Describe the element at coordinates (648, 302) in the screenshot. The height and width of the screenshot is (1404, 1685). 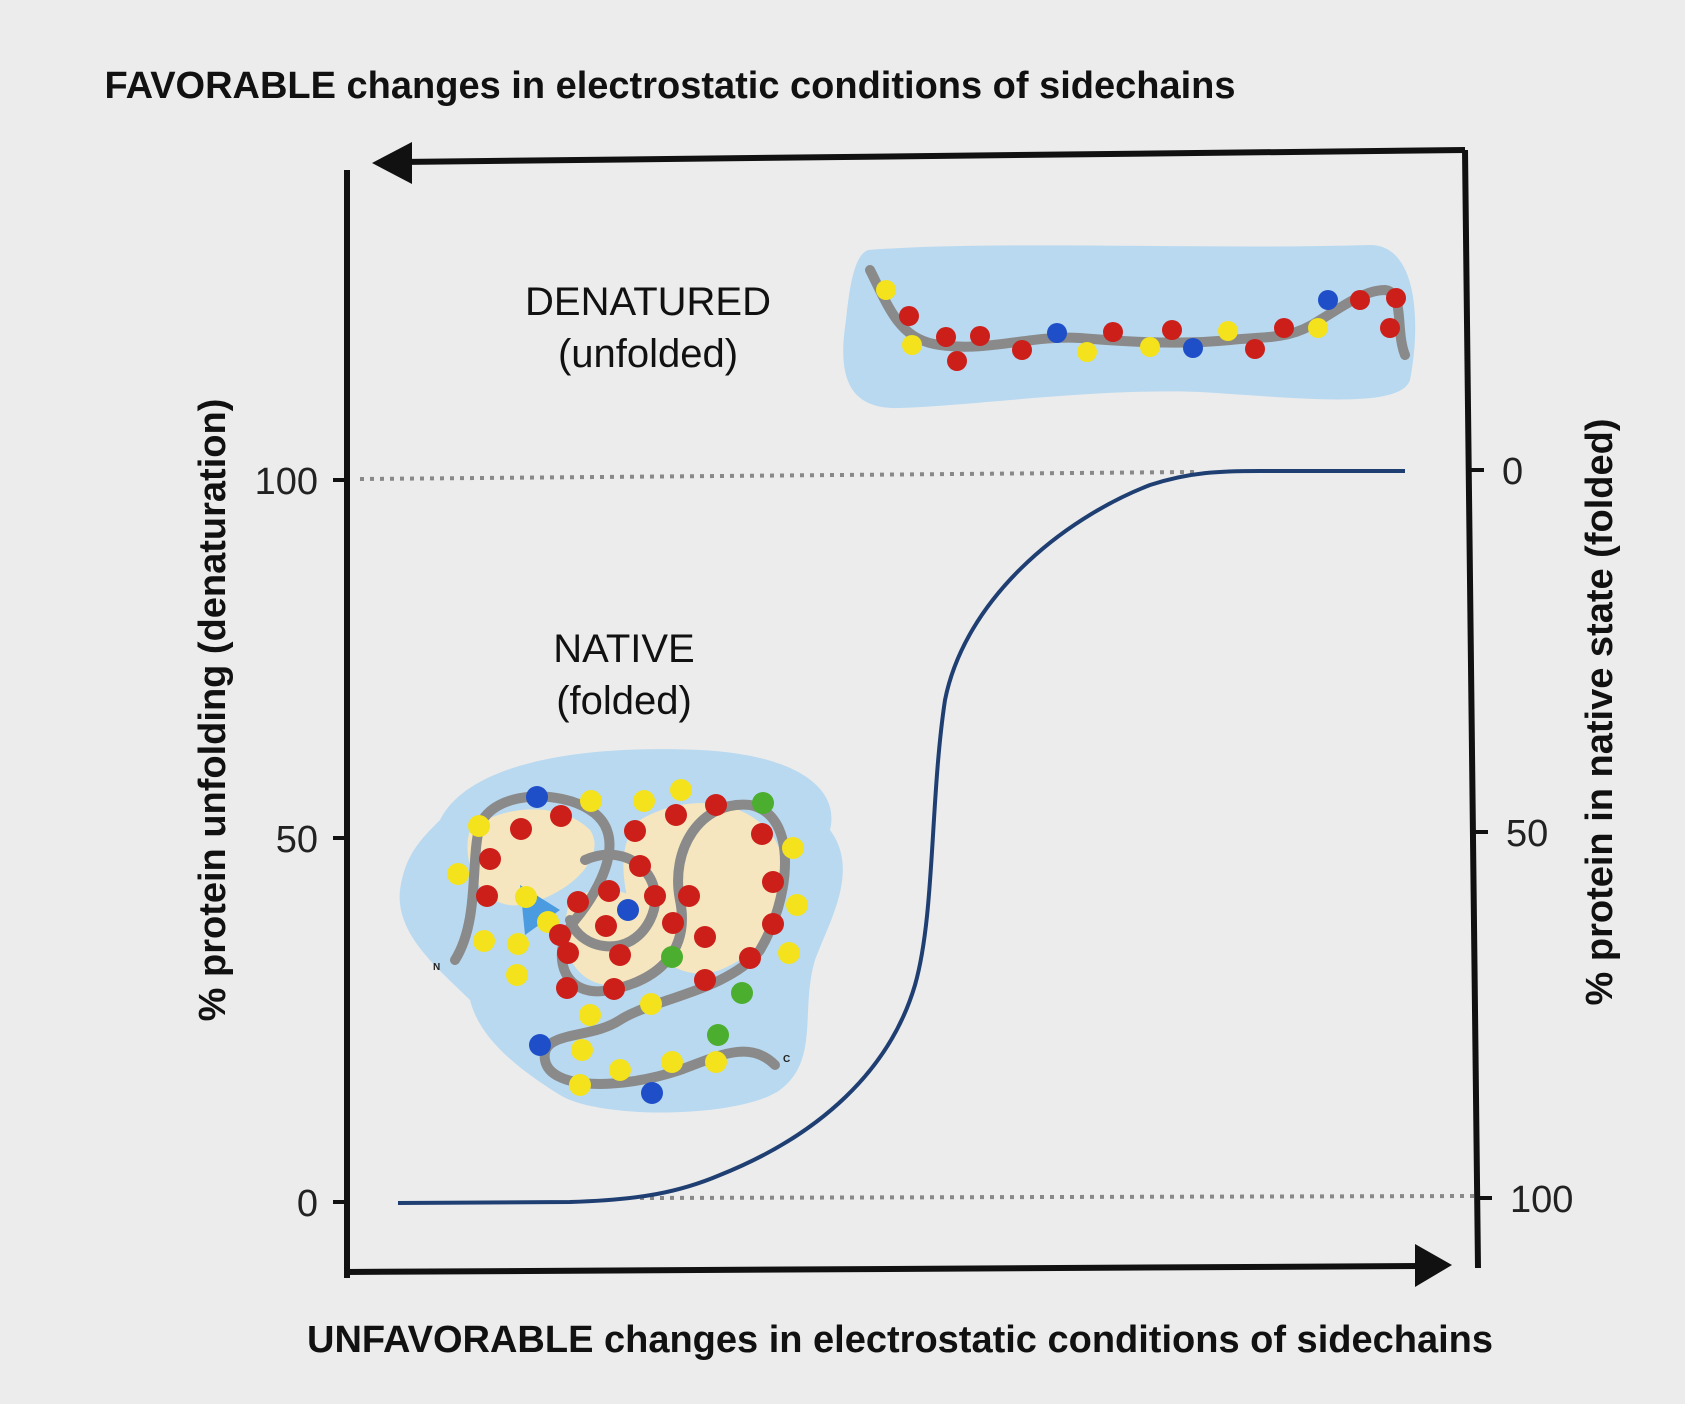
I see `denatured-title: DENATURED` at that location.